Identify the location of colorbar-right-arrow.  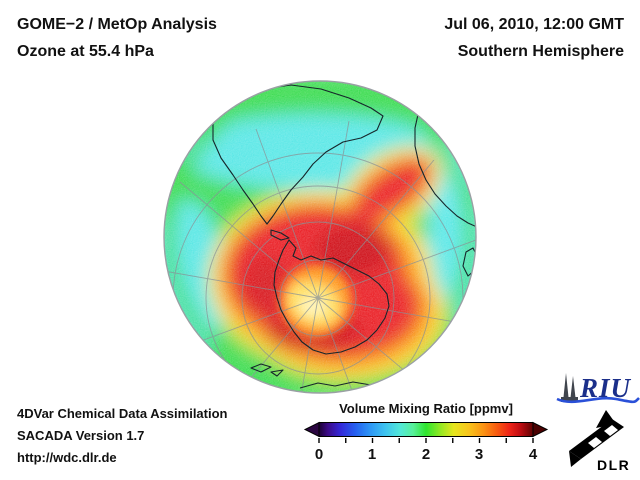
(540, 429).